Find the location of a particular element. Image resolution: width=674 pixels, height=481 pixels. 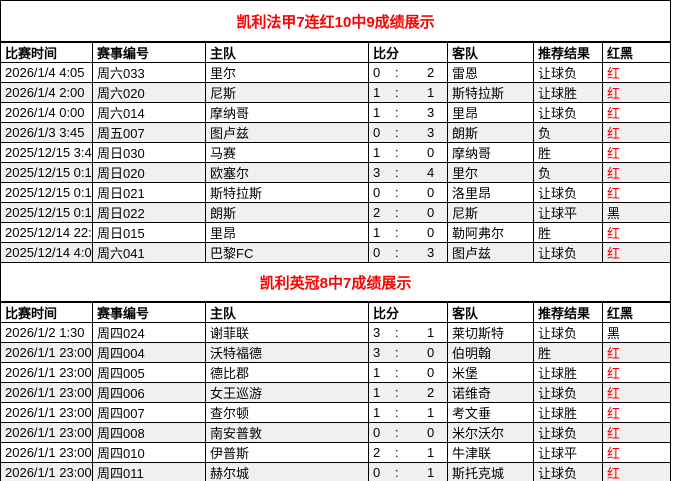

home-team-cell: 德比郡 is located at coordinates (287, 372).